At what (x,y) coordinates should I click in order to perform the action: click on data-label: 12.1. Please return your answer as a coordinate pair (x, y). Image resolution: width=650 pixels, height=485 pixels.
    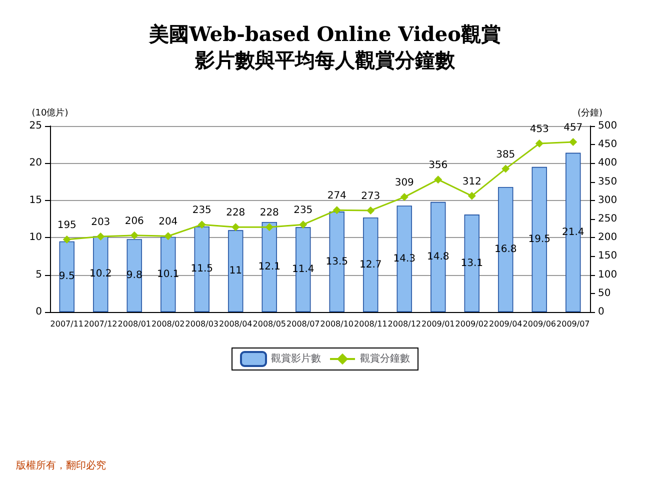
    Looking at the image, I should click on (269, 266).